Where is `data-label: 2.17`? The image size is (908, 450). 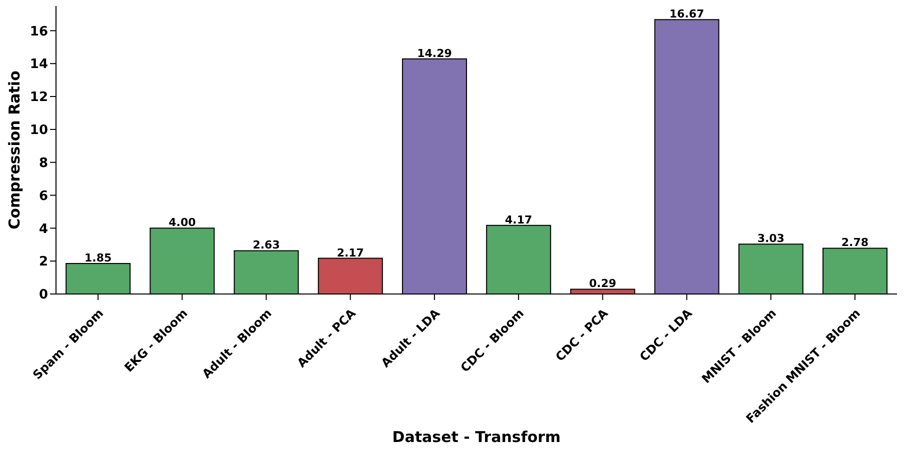
data-label: 2.17 is located at coordinates (350, 253).